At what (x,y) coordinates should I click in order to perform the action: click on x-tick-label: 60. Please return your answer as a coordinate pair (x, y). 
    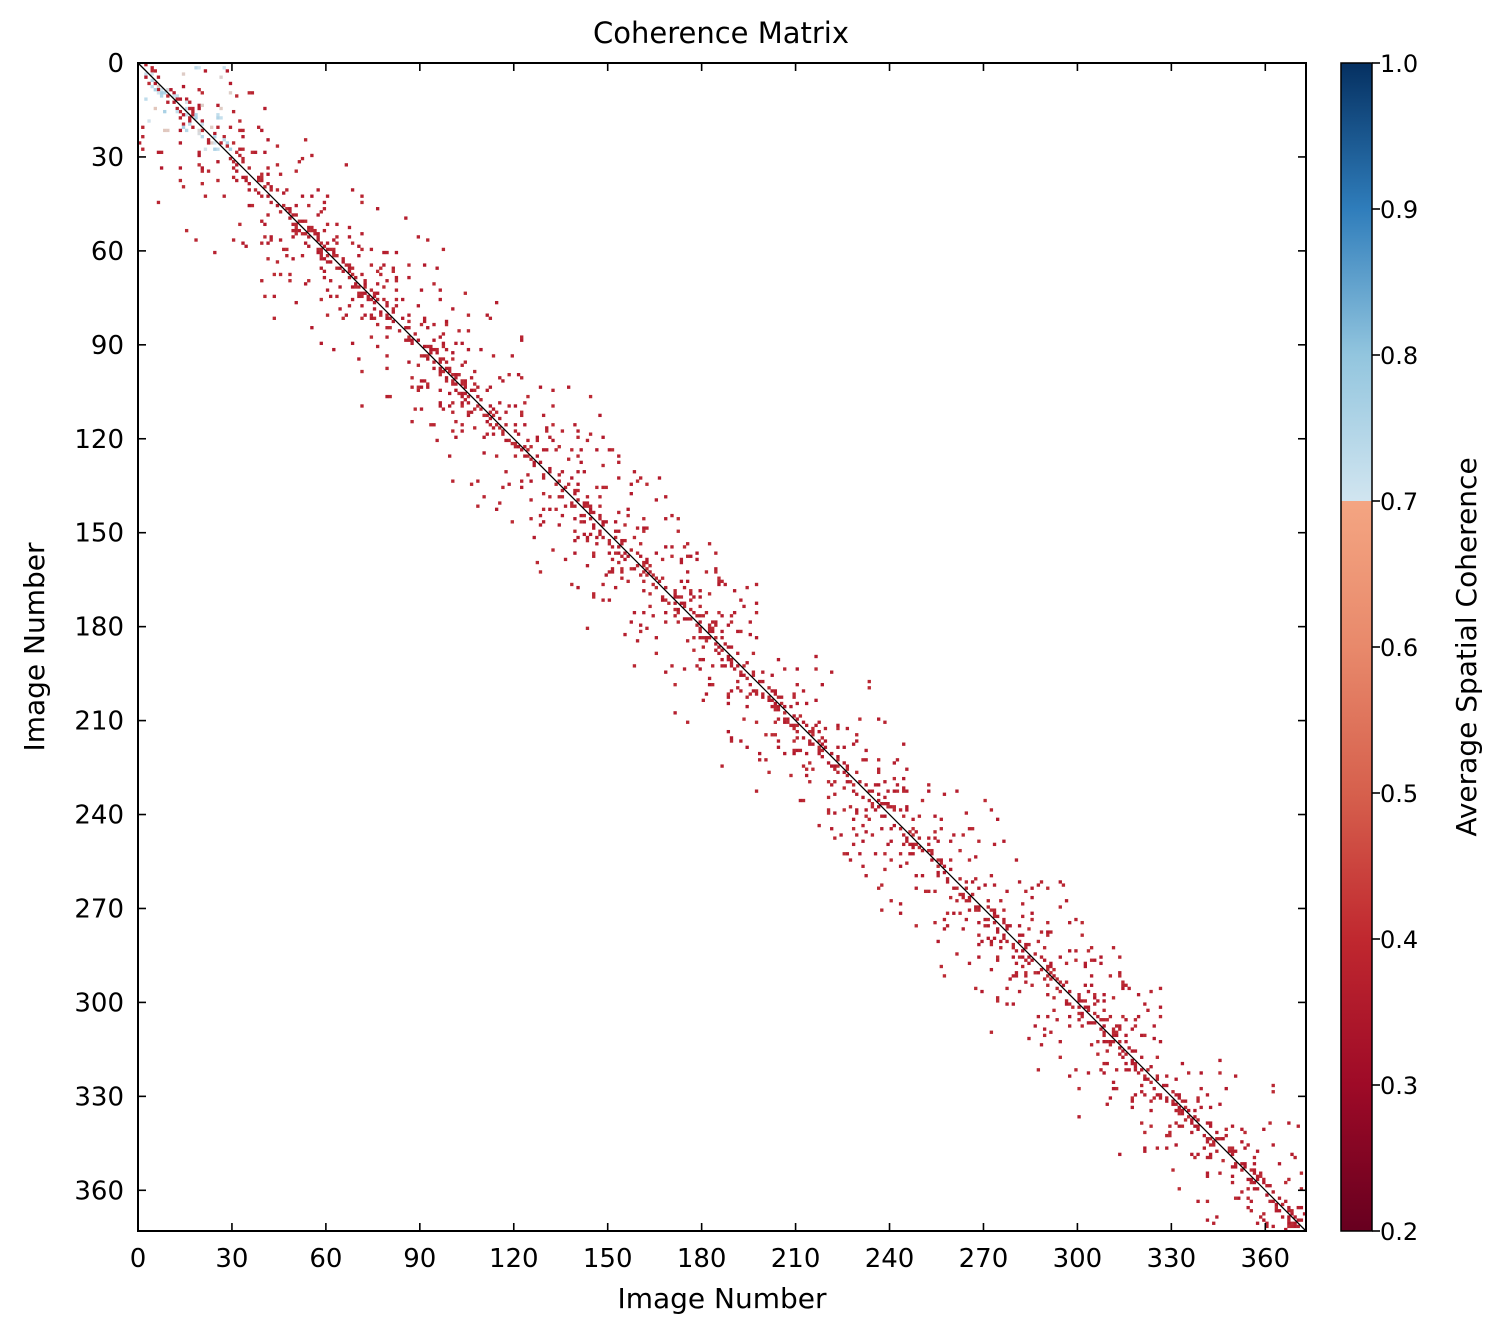
    Looking at the image, I should click on (325, 1259).